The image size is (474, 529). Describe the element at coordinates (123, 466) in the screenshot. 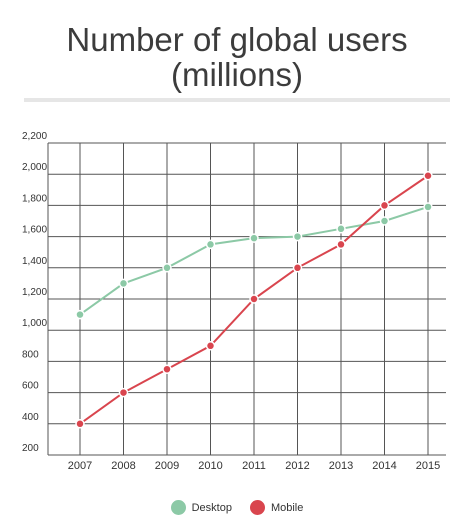

I see `x-tick-label: 2008` at that location.